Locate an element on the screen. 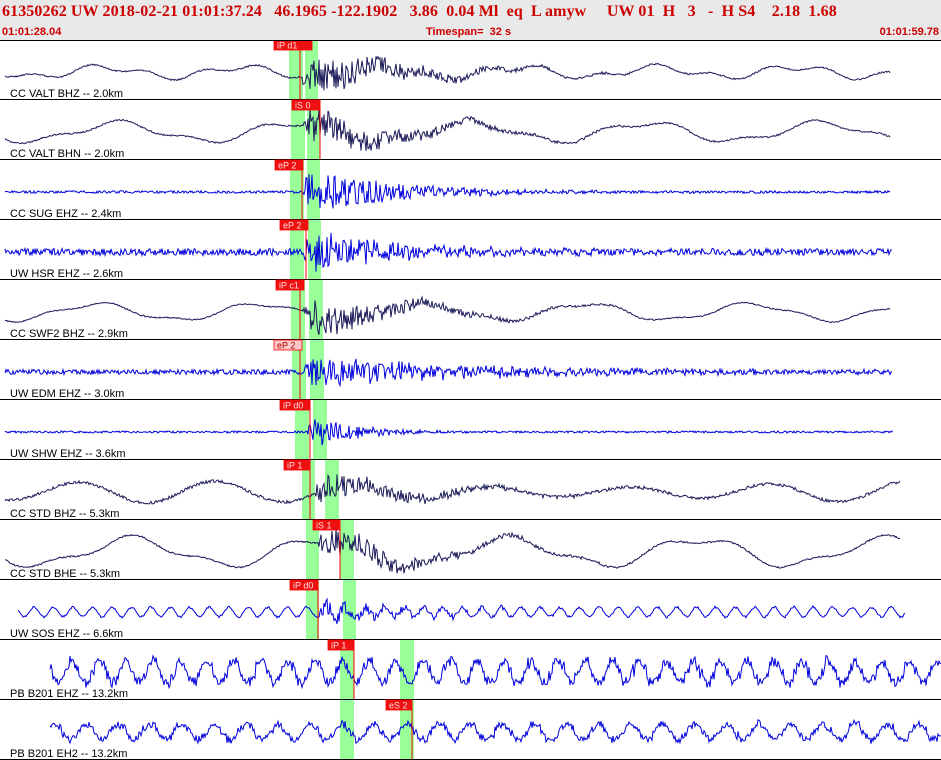  end-time-label: 01:01:59.78 is located at coordinates (909, 32).